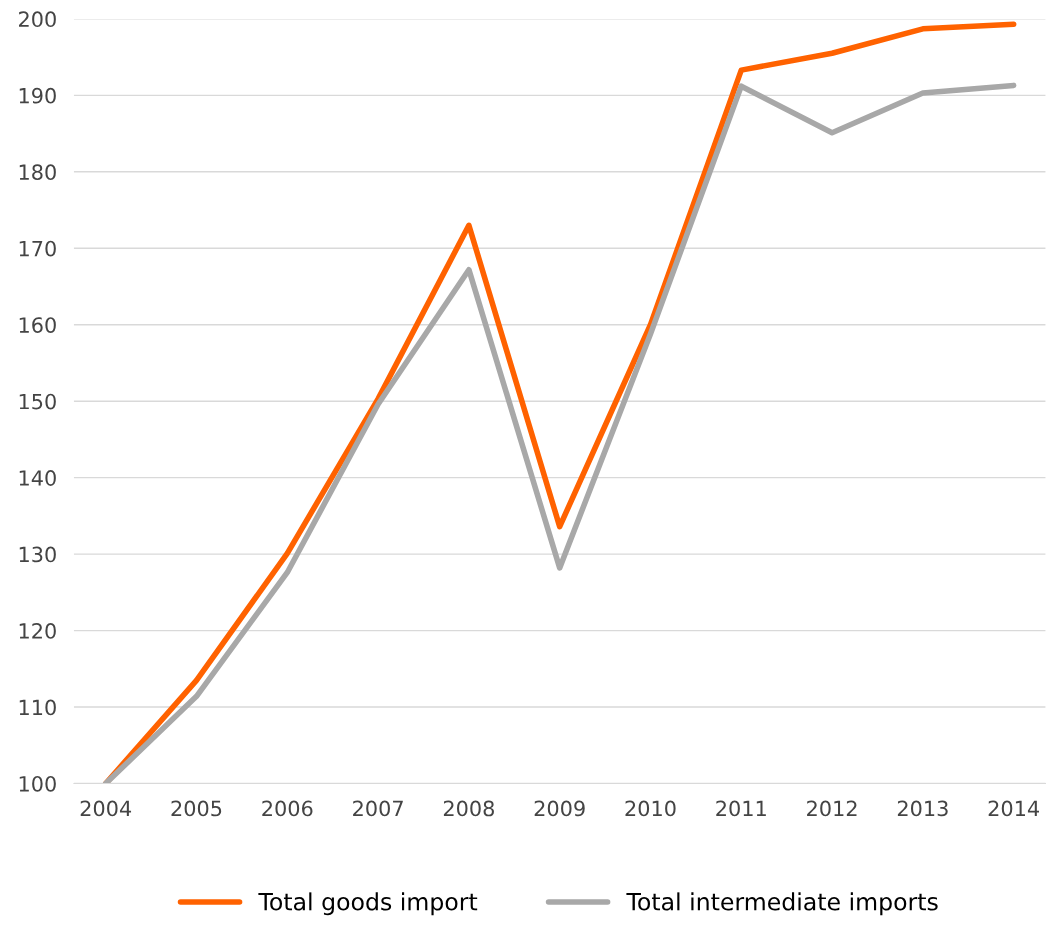  I want to click on y-tick-label: 170, so click(37, 248).